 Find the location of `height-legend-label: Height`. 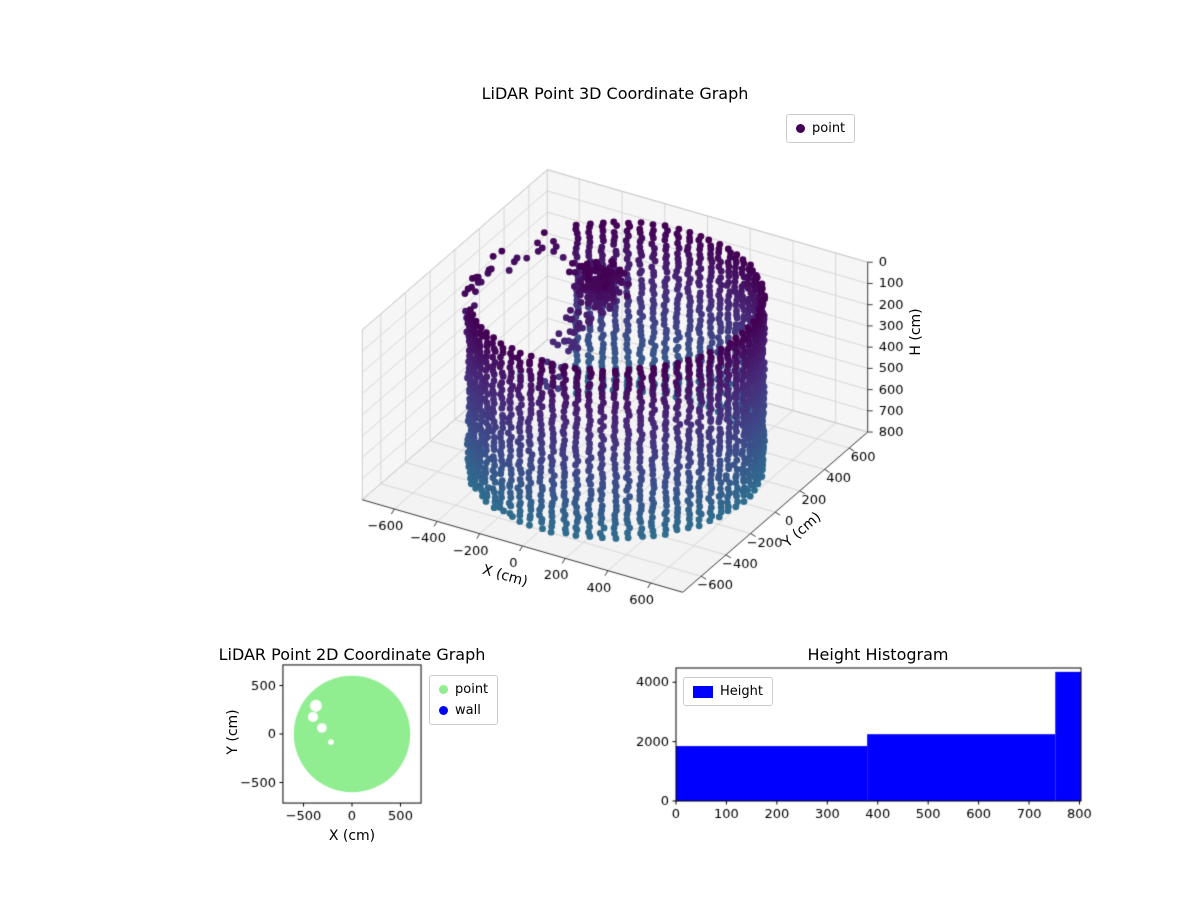

height-legend-label: Height is located at coordinates (741, 691).